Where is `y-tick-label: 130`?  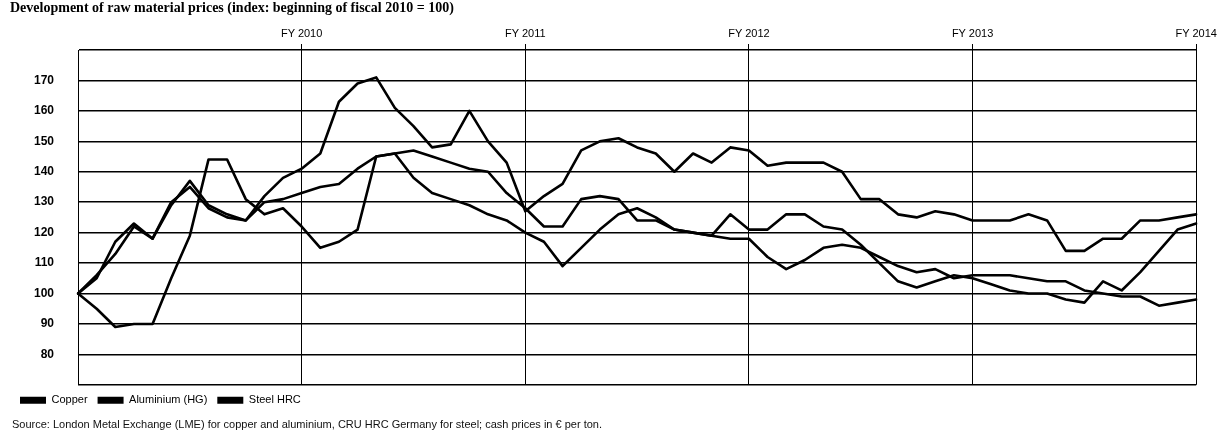
y-tick-label: 130 is located at coordinates (44, 201).